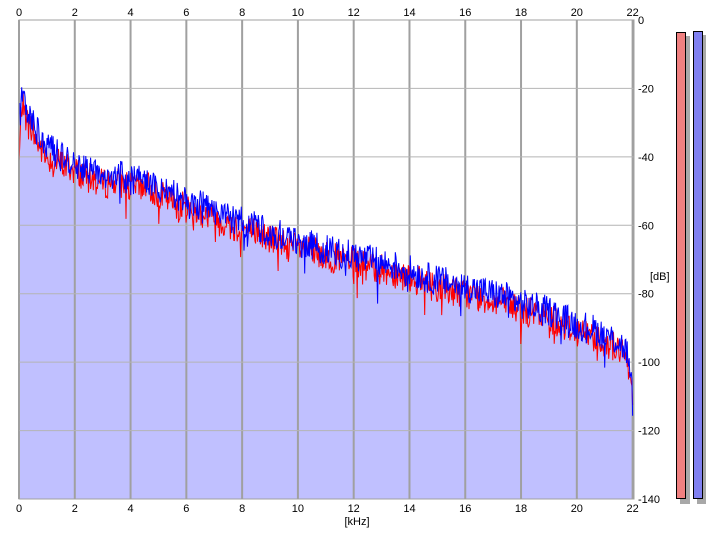  I want to click on y-tick-label: 0, so click(641, 21).